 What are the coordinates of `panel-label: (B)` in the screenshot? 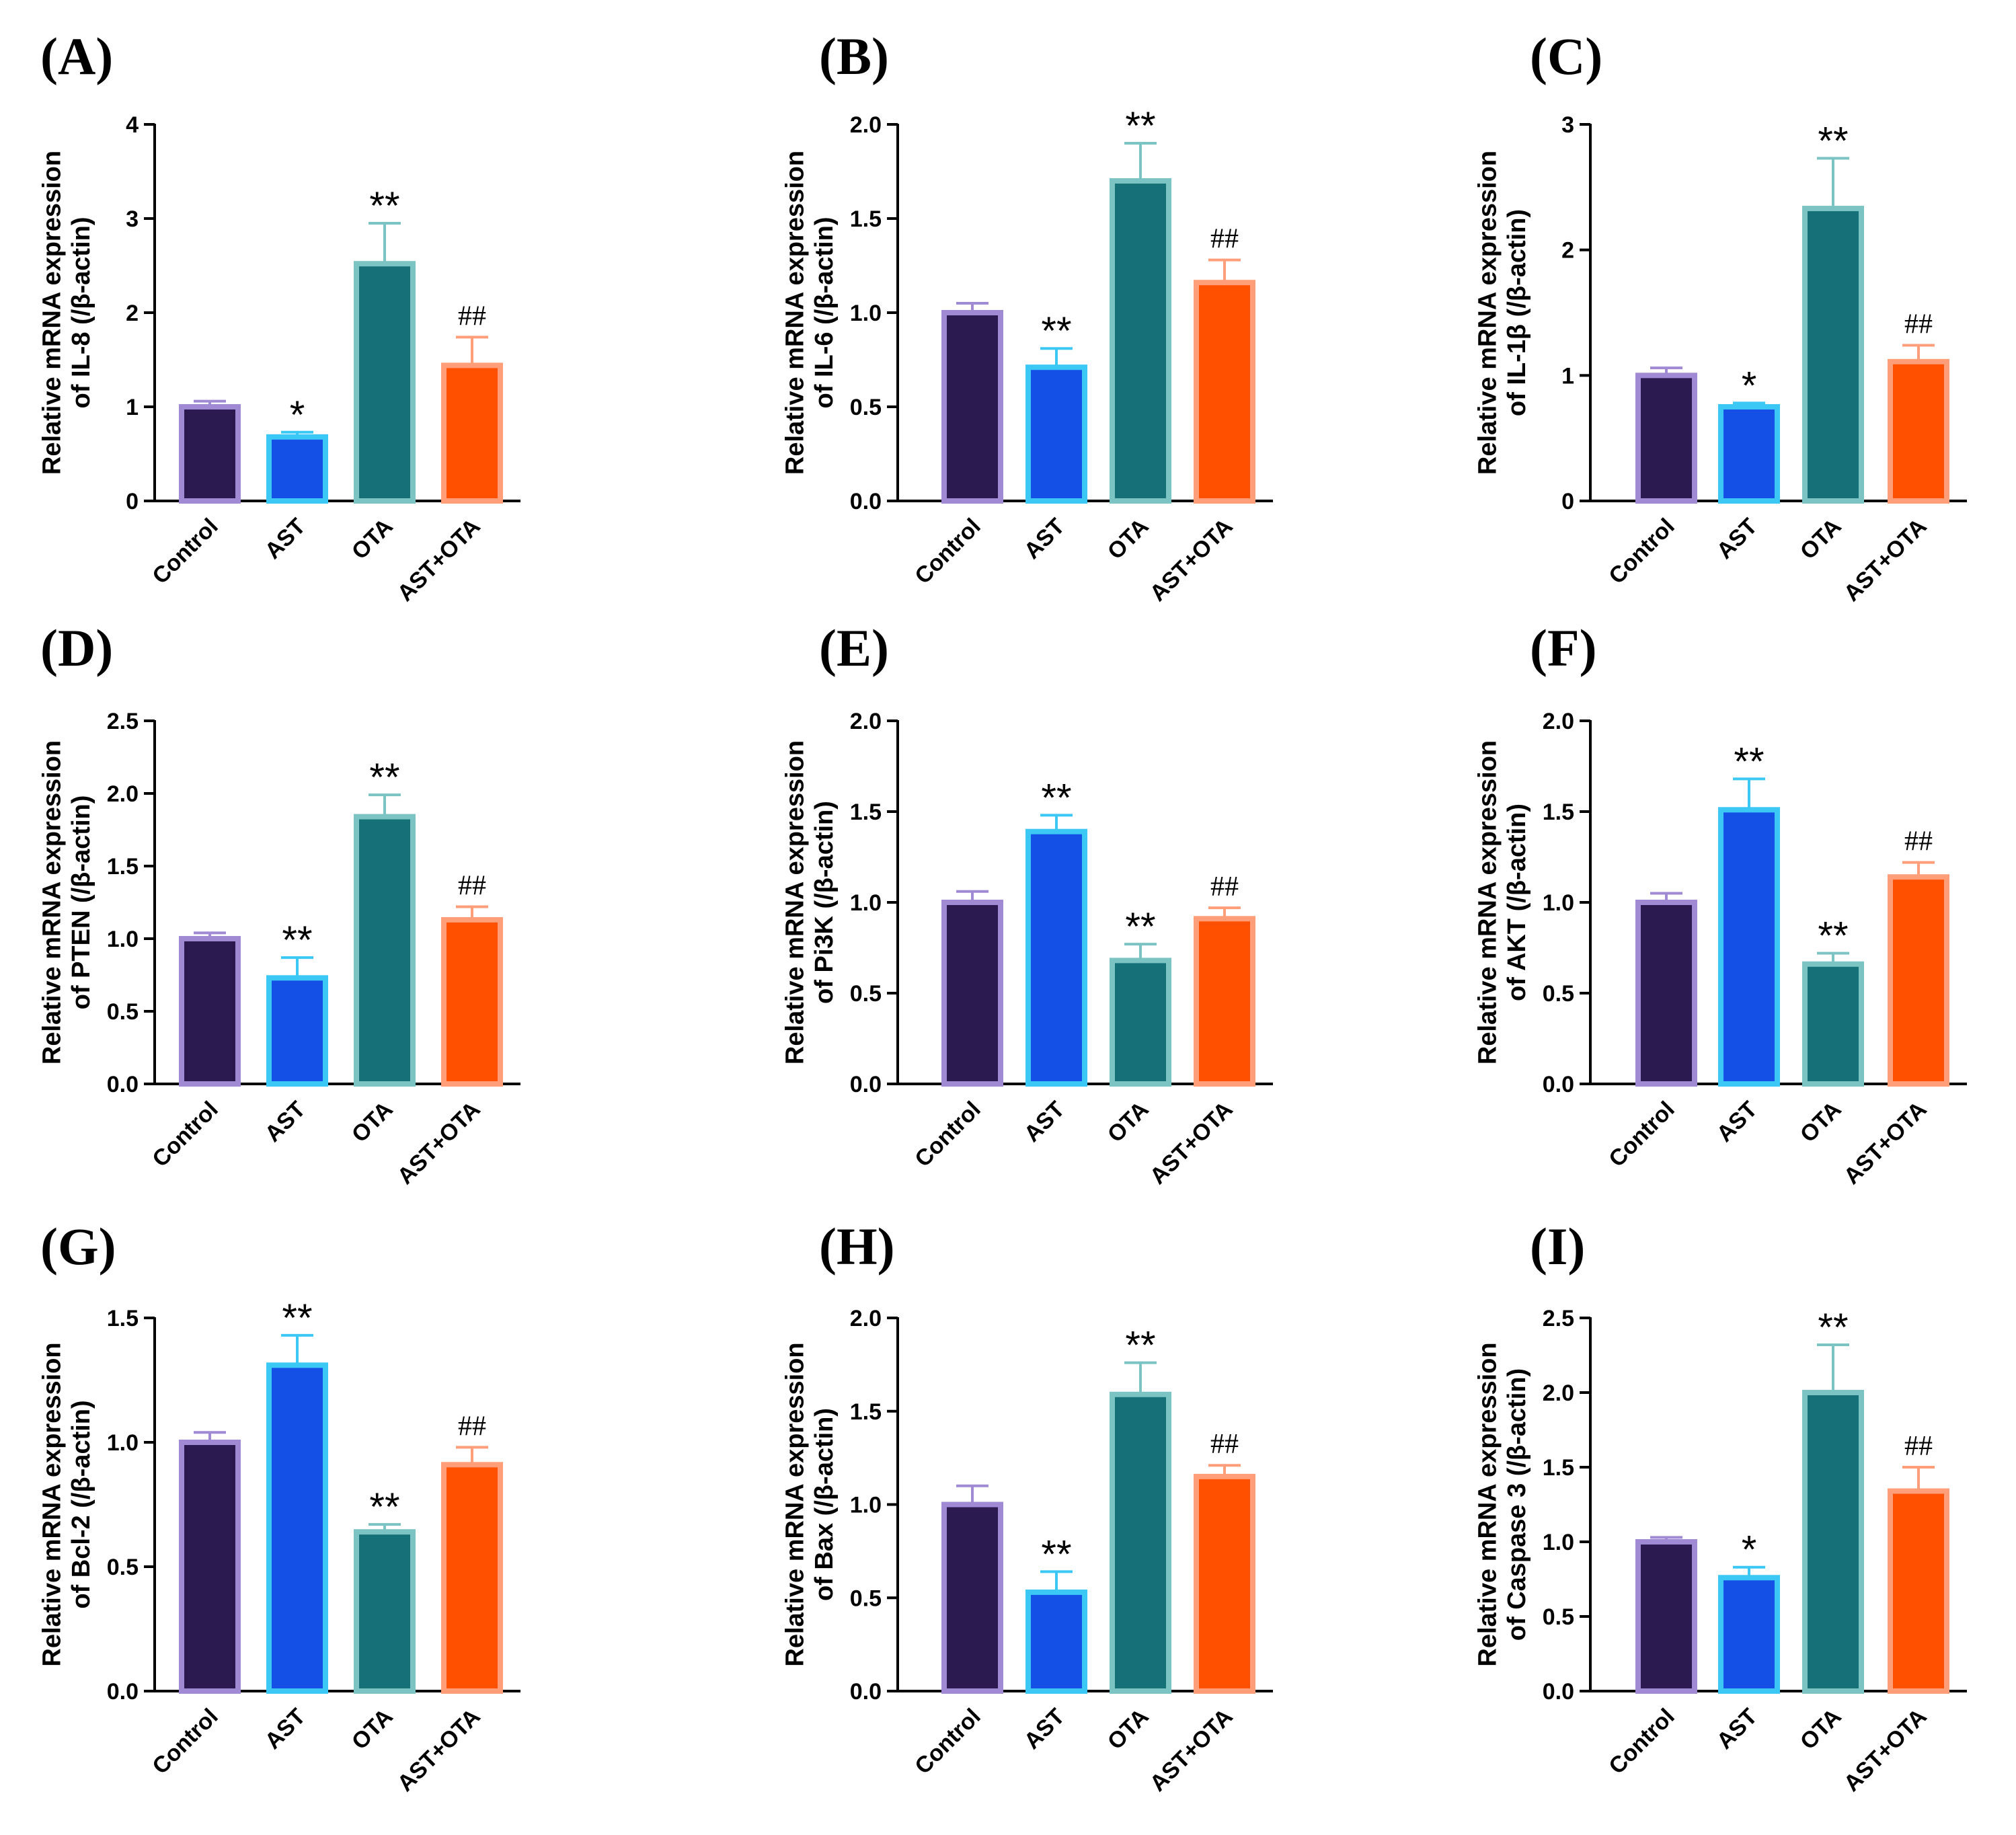 It's located at (854, 56).